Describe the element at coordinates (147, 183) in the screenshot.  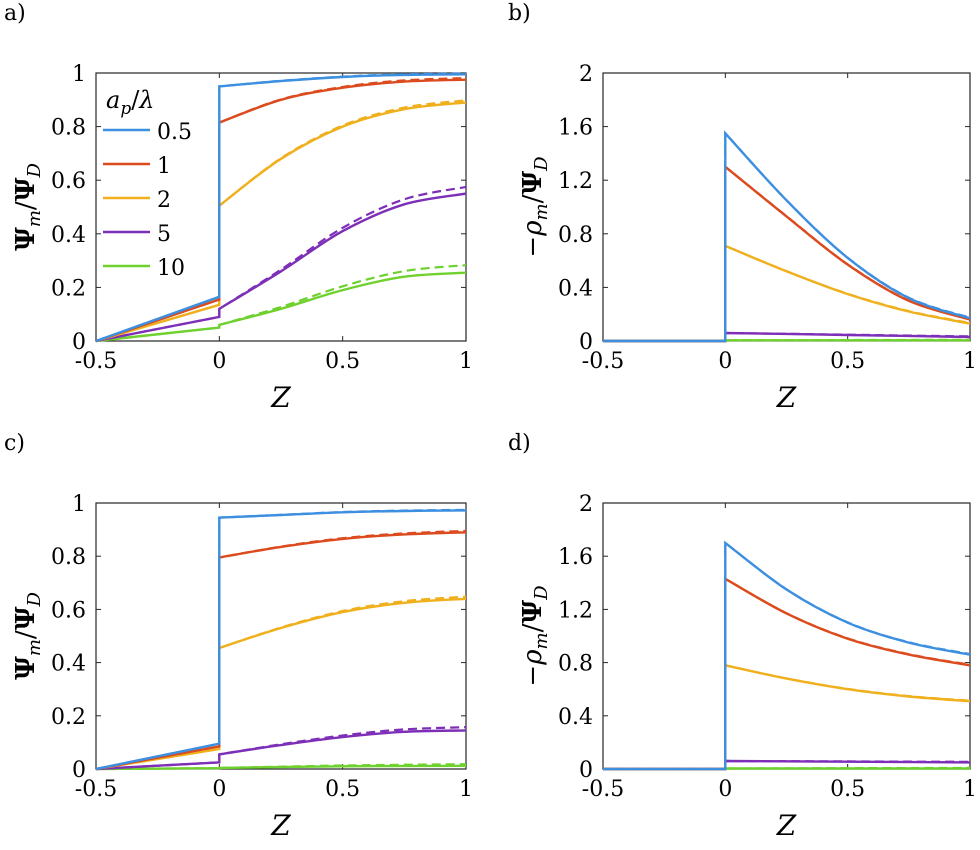
I see `legend: ap/λ0.5 1 2 5 10` at that location.